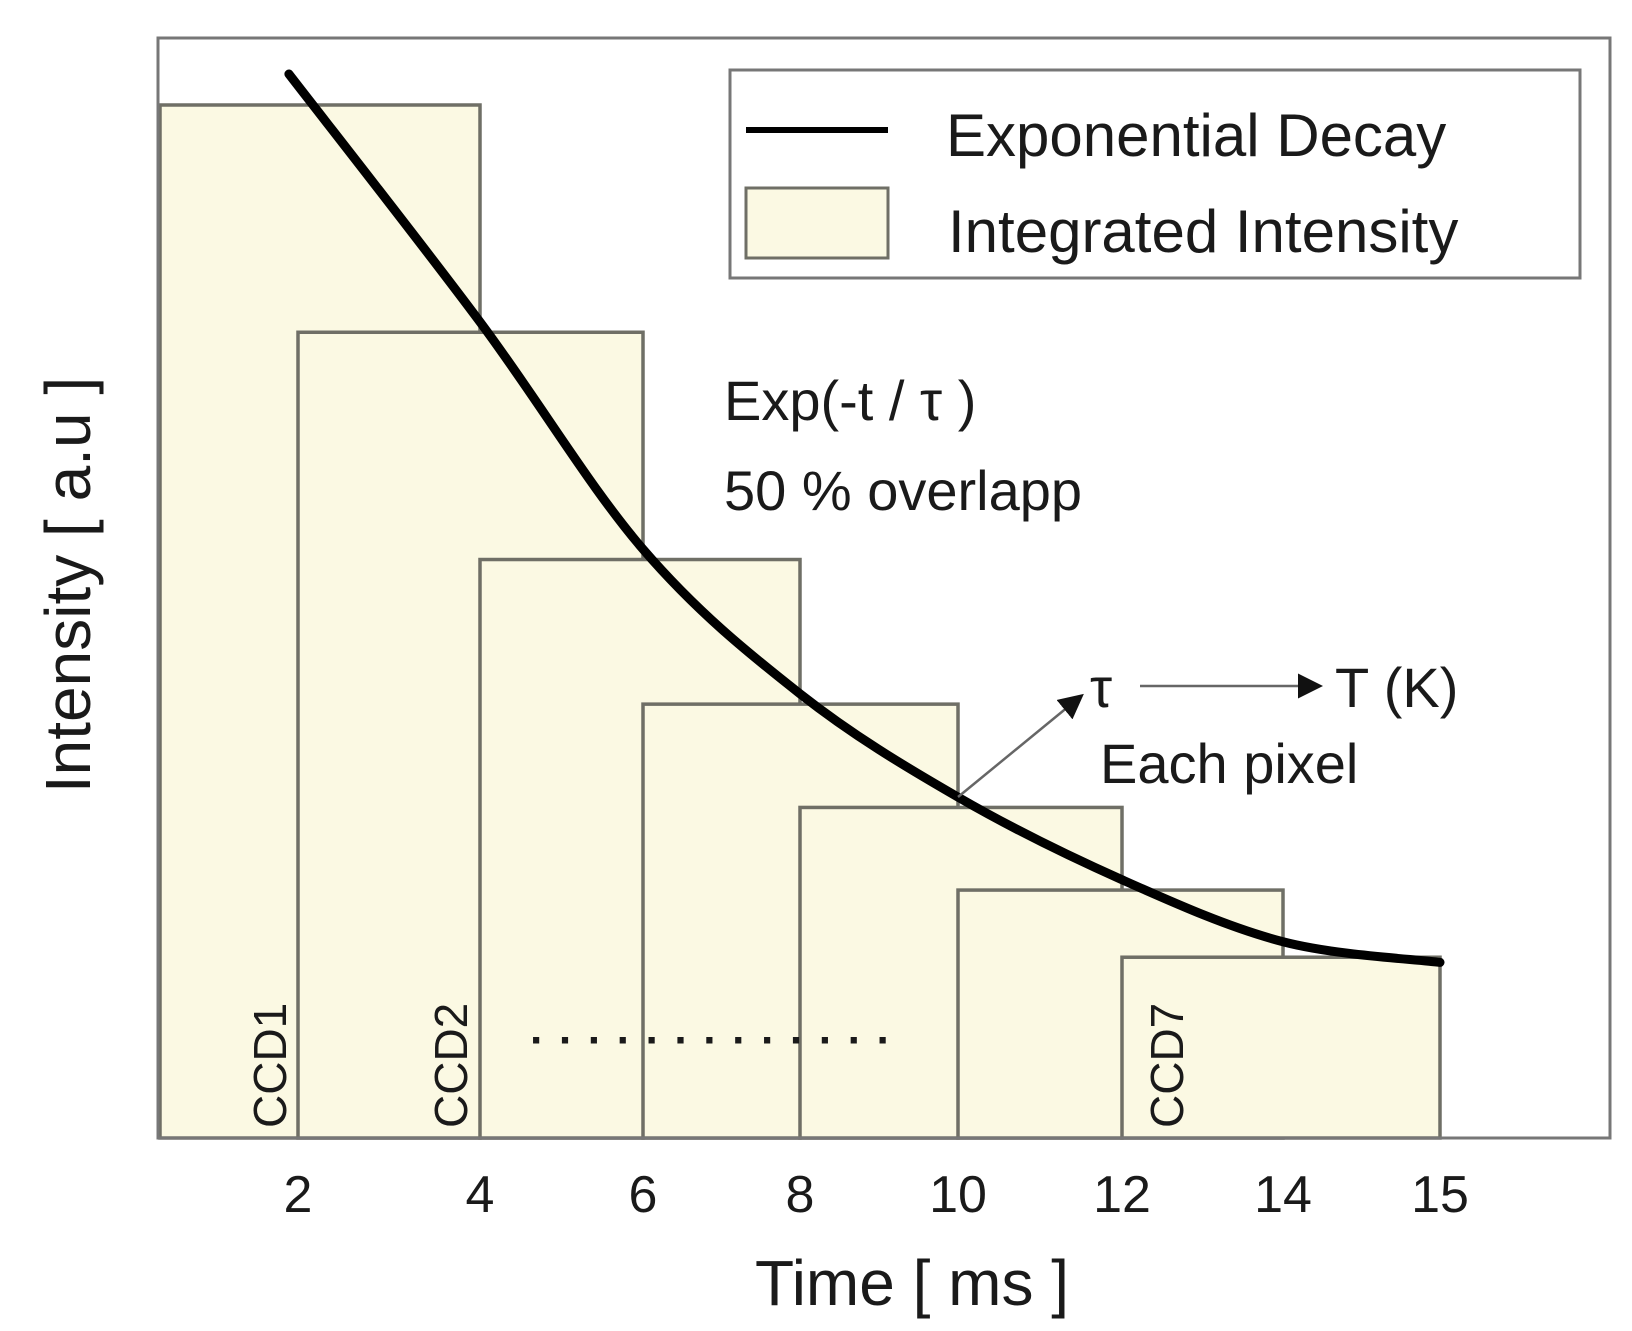 The width and height of the screenshot is (1632, 1331). Describe the element at coordinates (451, 1065) in the screenshot. I see `ccd2-label: CCD2` at that location.